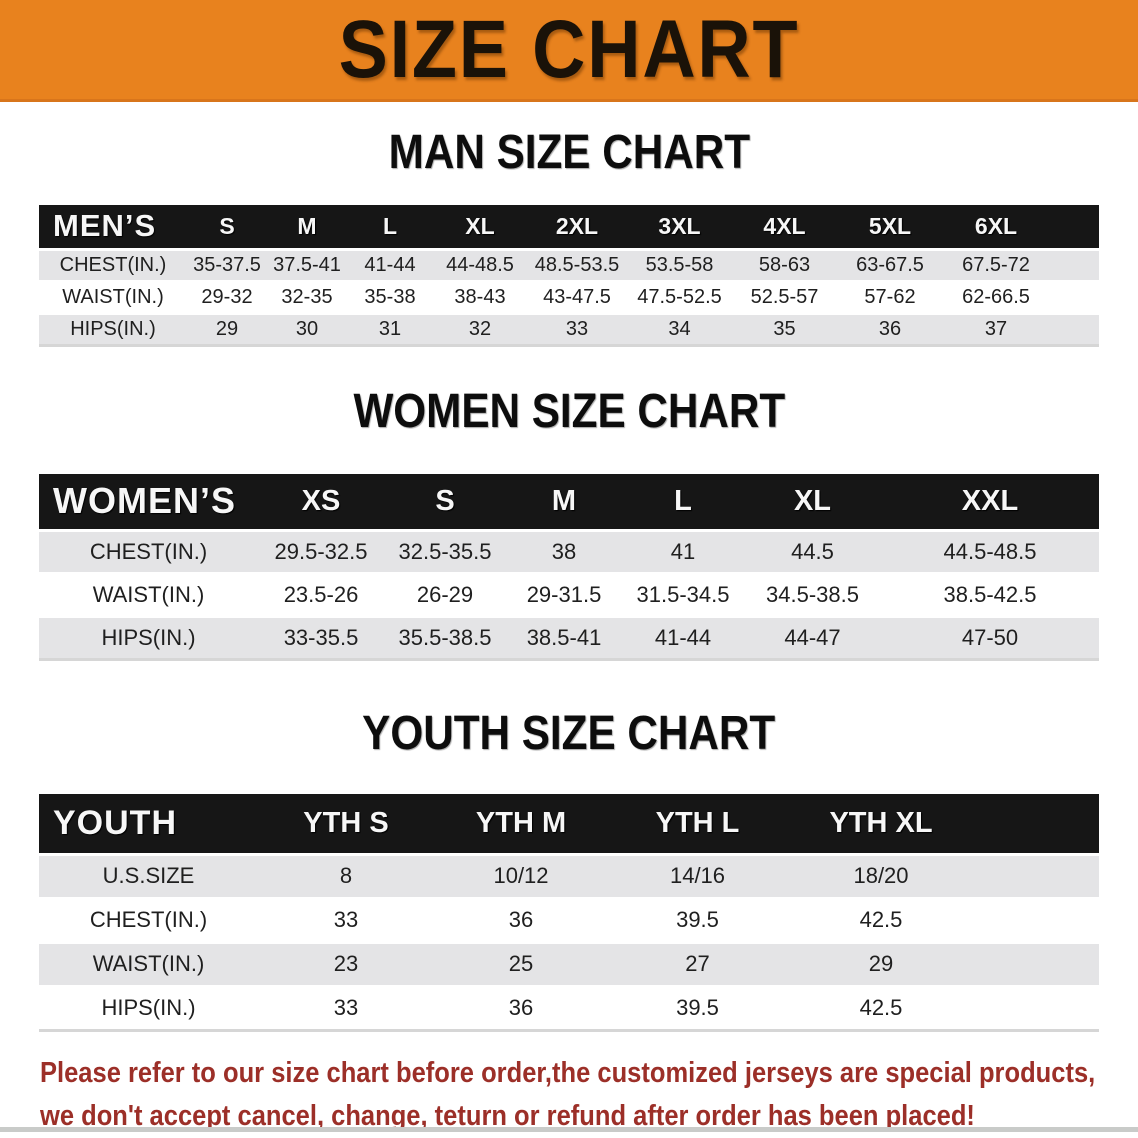  I want to click on table-header-row: YOUTH YTH S YTH M YTH L YTH XL, so click(569, 824).